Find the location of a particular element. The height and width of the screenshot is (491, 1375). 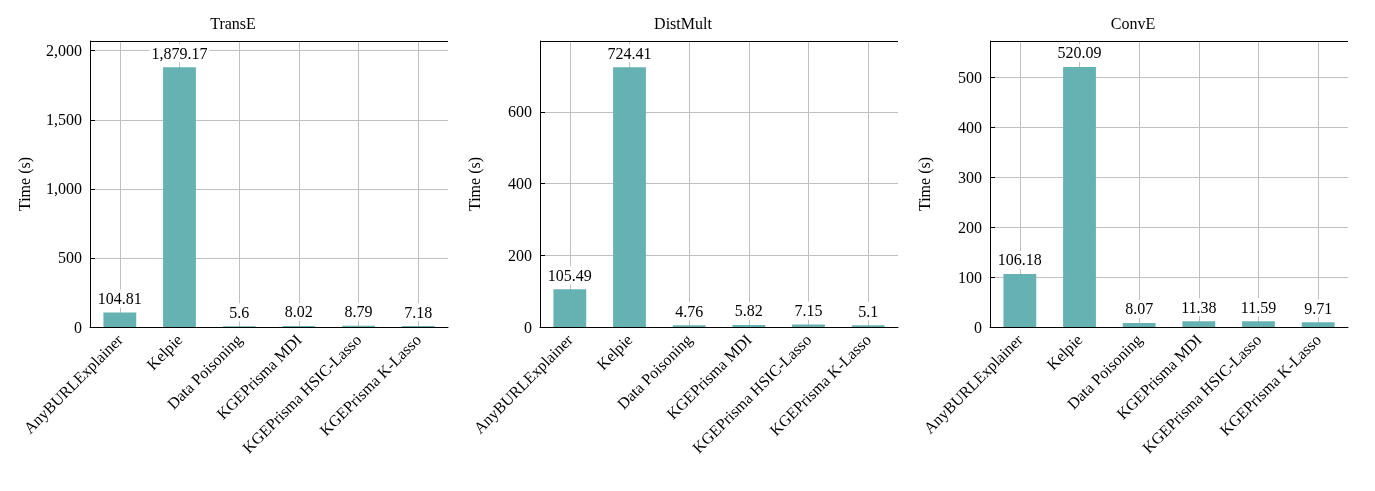

y-tick-label: 600 is located at coordinates (520, 112).